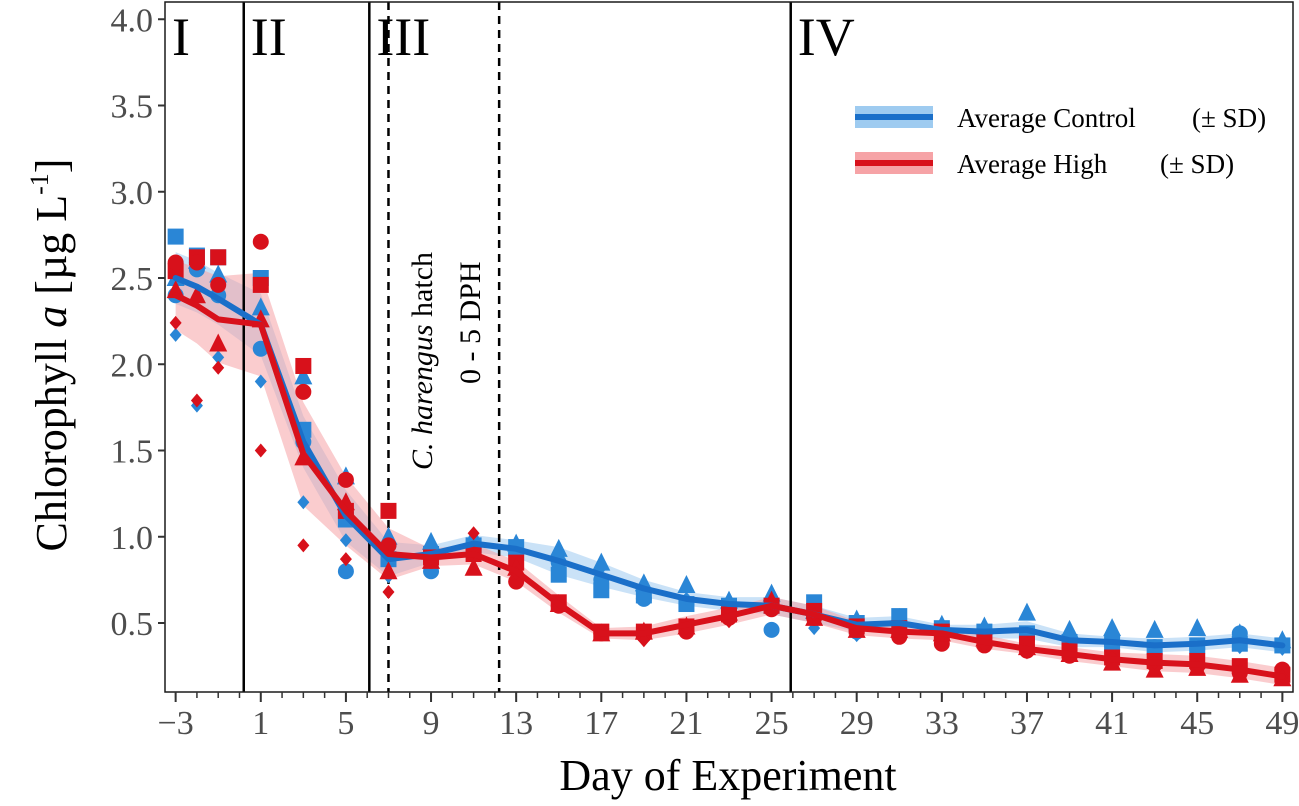 This screenshot has width=1299, height=806. I want to click on hatch-annotation-line1: C. harengus hatch, so click(422, 361).